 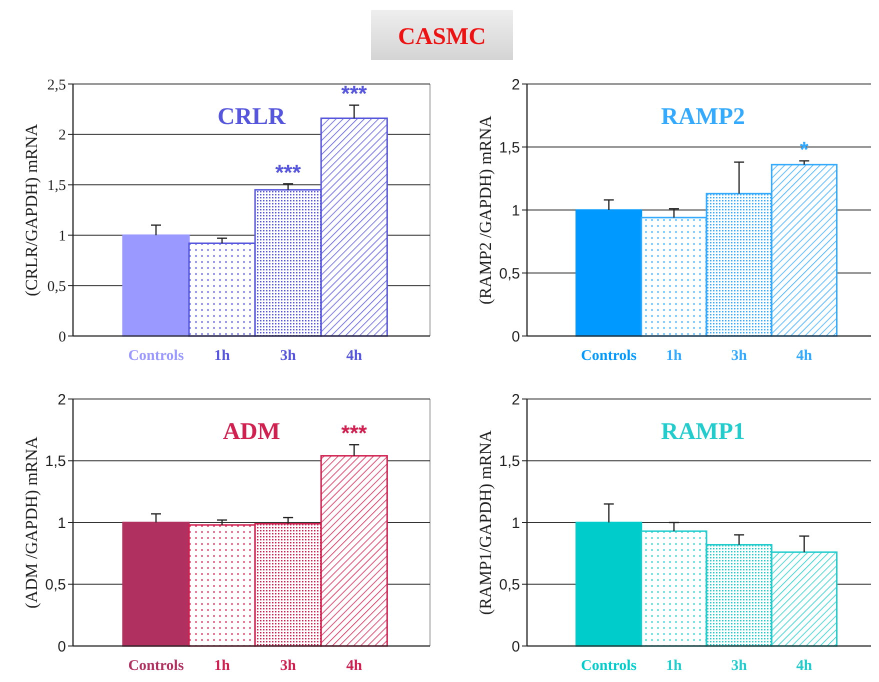 I want to click on text: CRLR, so click(x=251, y=117).